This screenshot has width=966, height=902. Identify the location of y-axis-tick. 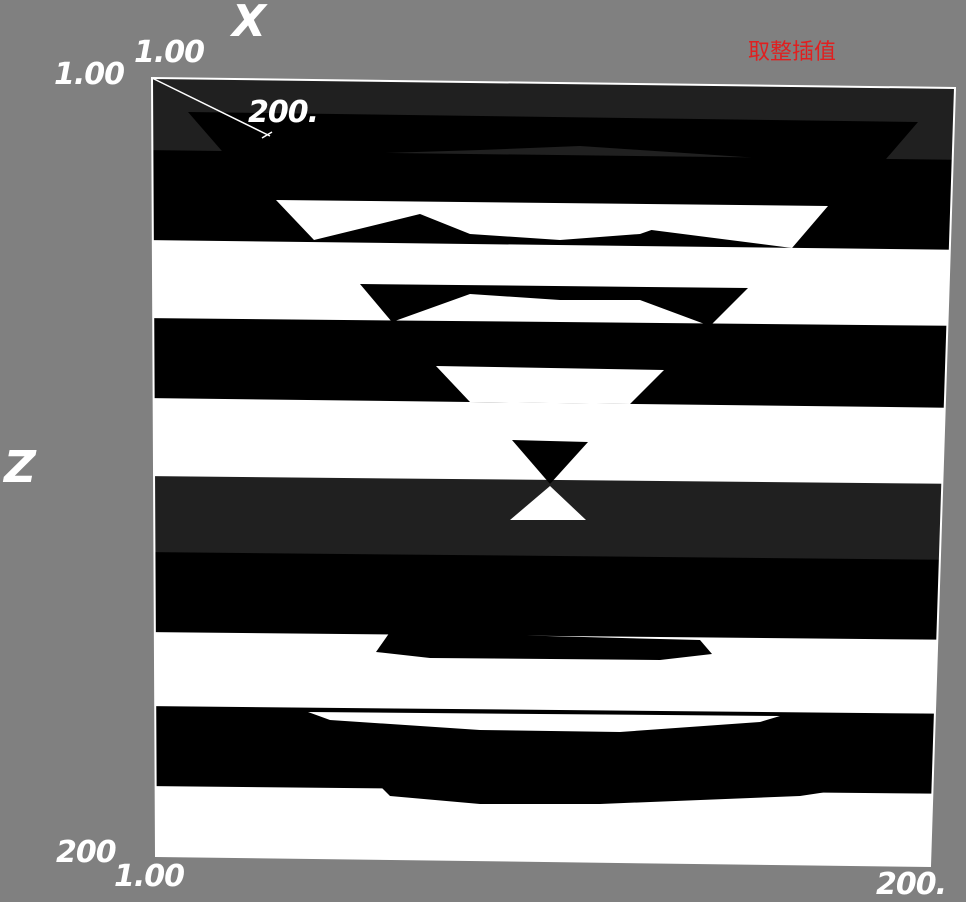
(267, 135).